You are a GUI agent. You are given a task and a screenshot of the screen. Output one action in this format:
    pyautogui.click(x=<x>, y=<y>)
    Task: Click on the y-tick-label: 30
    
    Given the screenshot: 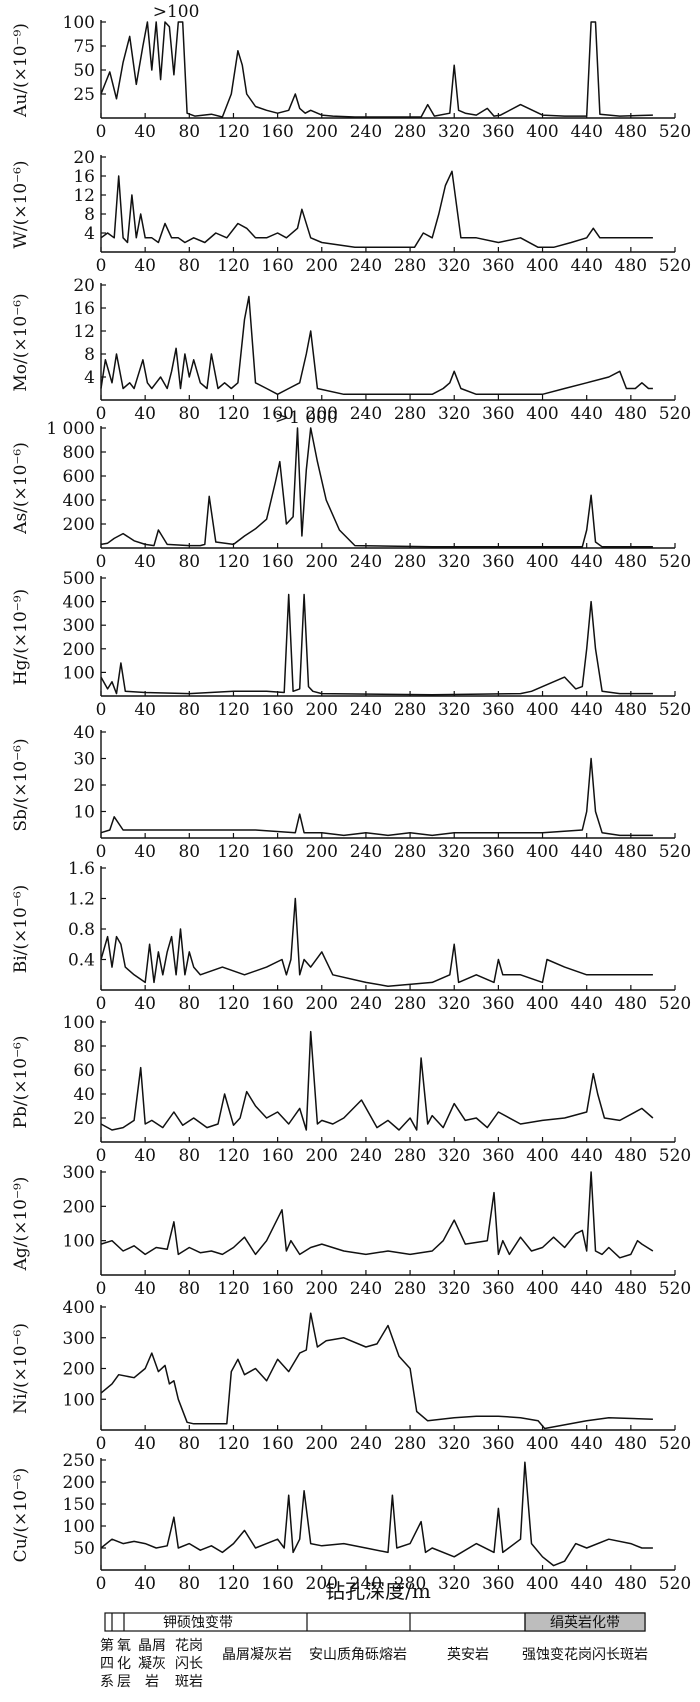 What is the action you would take?
    pyautogui.click(x=84, y=760)
    